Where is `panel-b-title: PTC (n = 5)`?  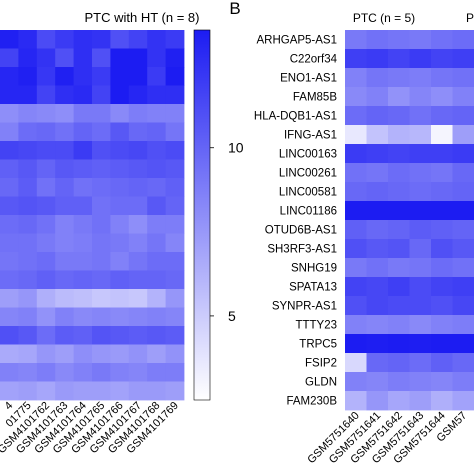 panel-b-title: PTC (n = 5) is located at coordinates (384, 18).